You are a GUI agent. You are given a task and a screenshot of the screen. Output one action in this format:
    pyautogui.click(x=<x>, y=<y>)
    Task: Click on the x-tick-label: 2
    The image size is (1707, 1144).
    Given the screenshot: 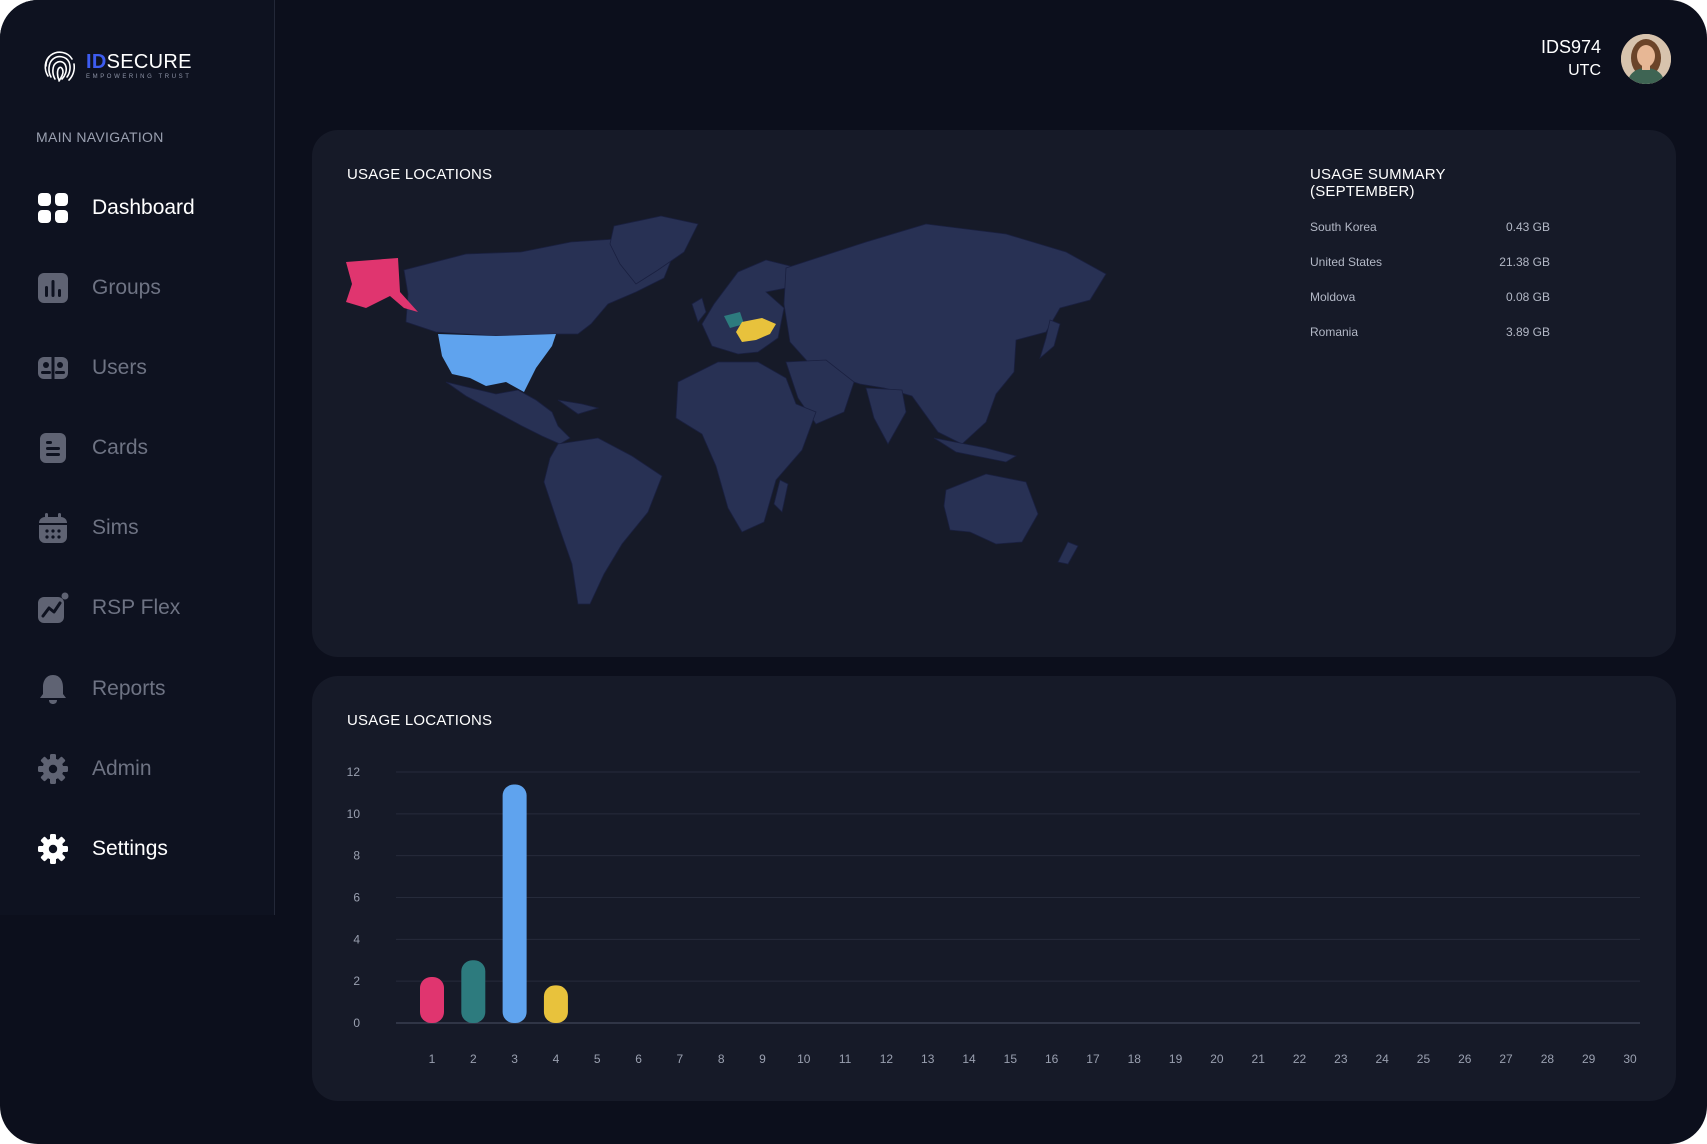 What is the action you would take?
    pyautogui.click(x=473, y=1059)
    